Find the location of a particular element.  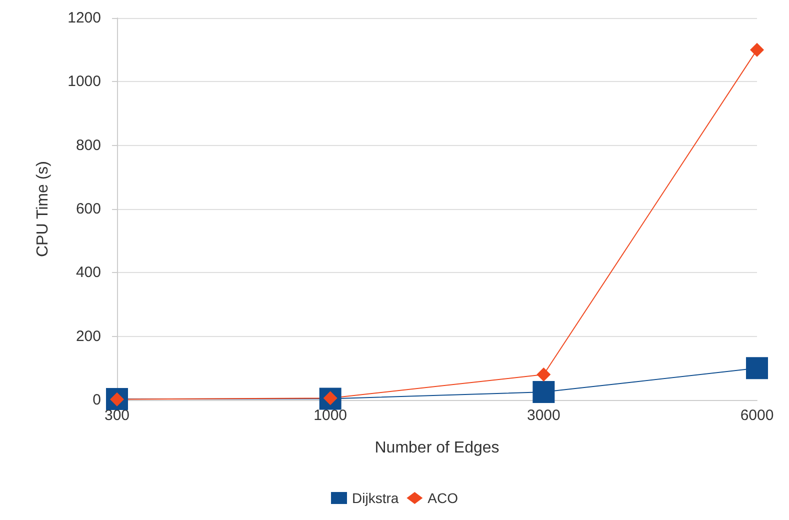

legend-label: ACO is located at coordinates (443, 498).